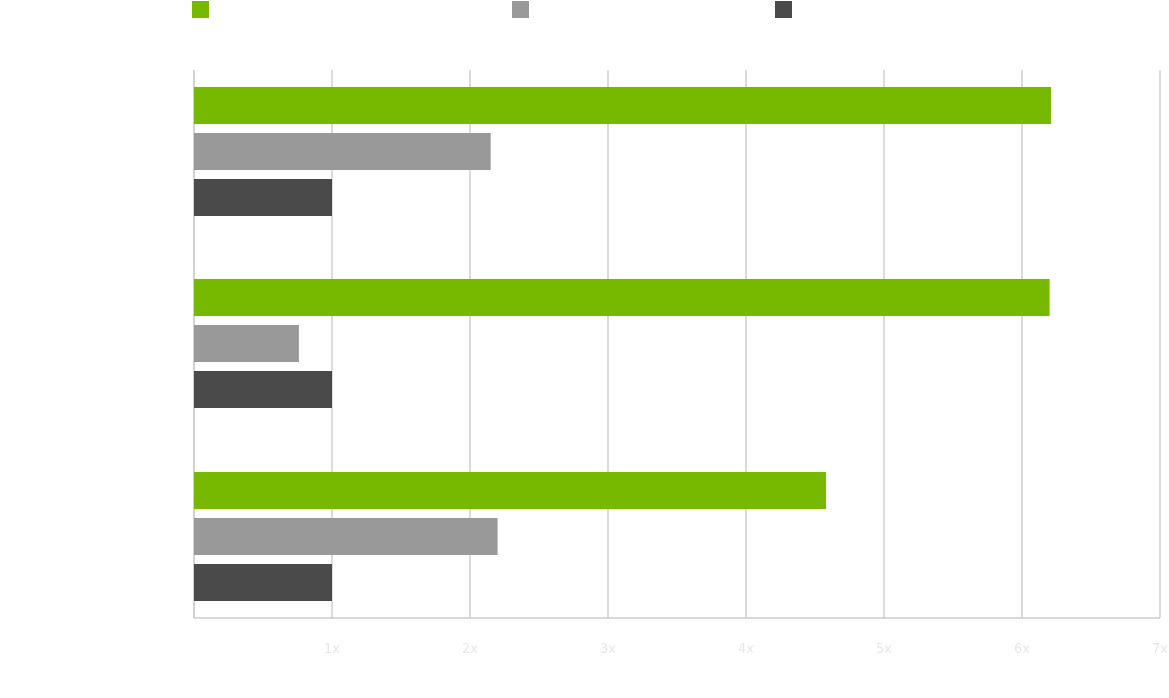 Image resolution: width=1169 pixels, height=698 pixels. I want to click on x-tick-label: 5x, so click(884, 649).